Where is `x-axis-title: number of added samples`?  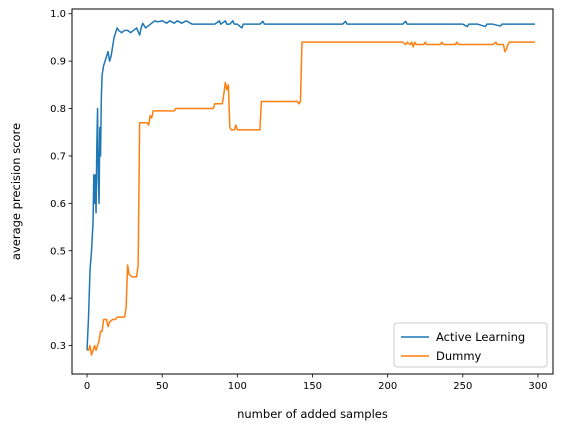 x-axis-title: number of added samples is located at coordinates (312, 414).